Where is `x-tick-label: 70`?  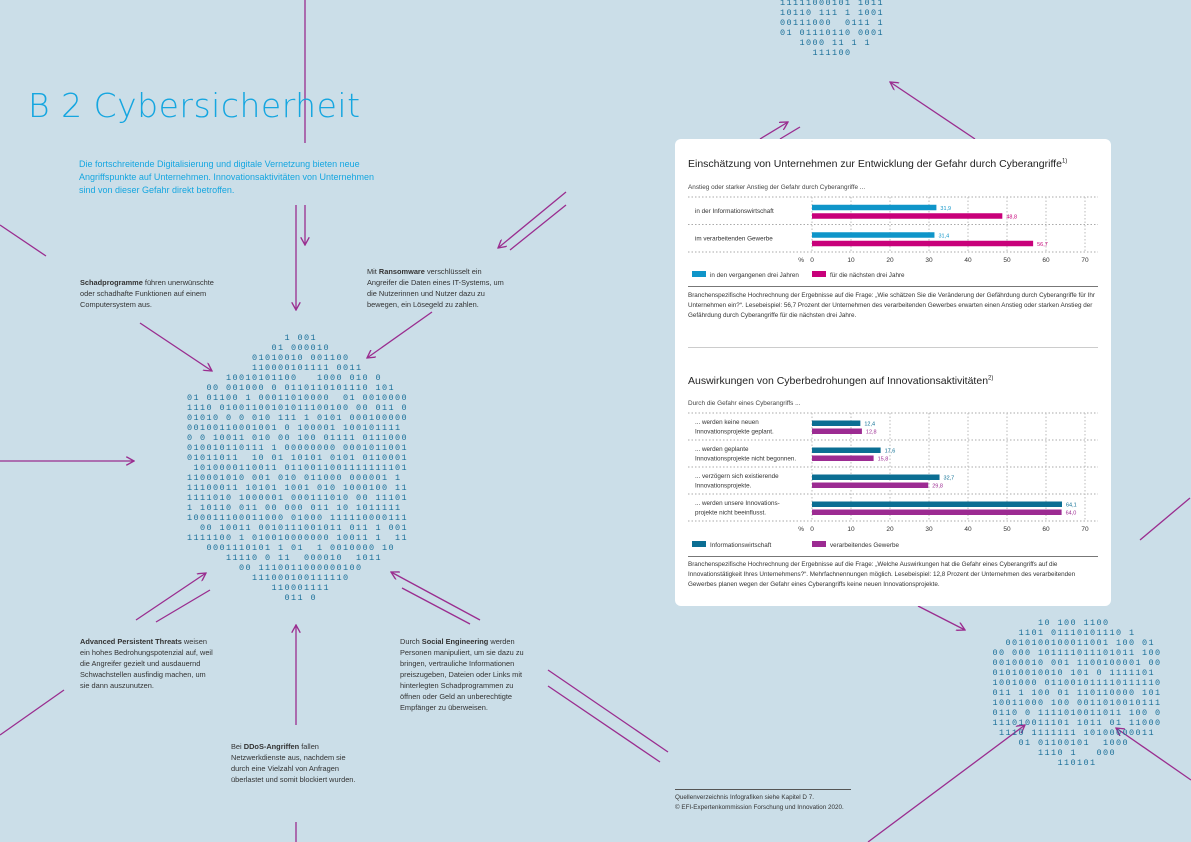 x-tick-label: 70 is located at coordinates (1085, 260).